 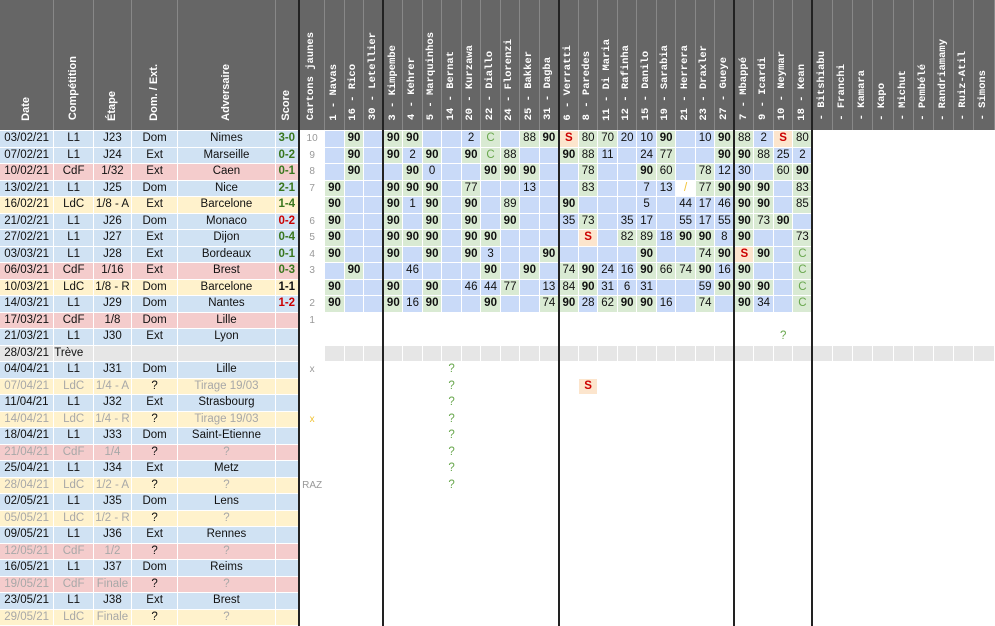 I want to click on date-cell: 21/03/21, so click(x=27, y=337).